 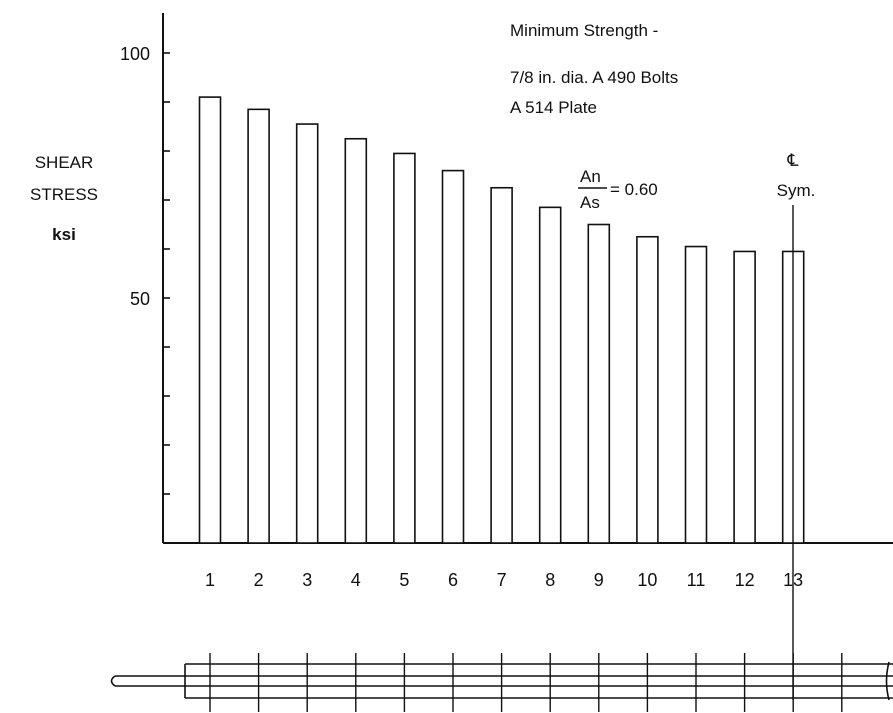 What do you see at coordinates (696, 580) in the screenshot?
I see `x-tick-label-11: 11` at bounding box center [696, 580].